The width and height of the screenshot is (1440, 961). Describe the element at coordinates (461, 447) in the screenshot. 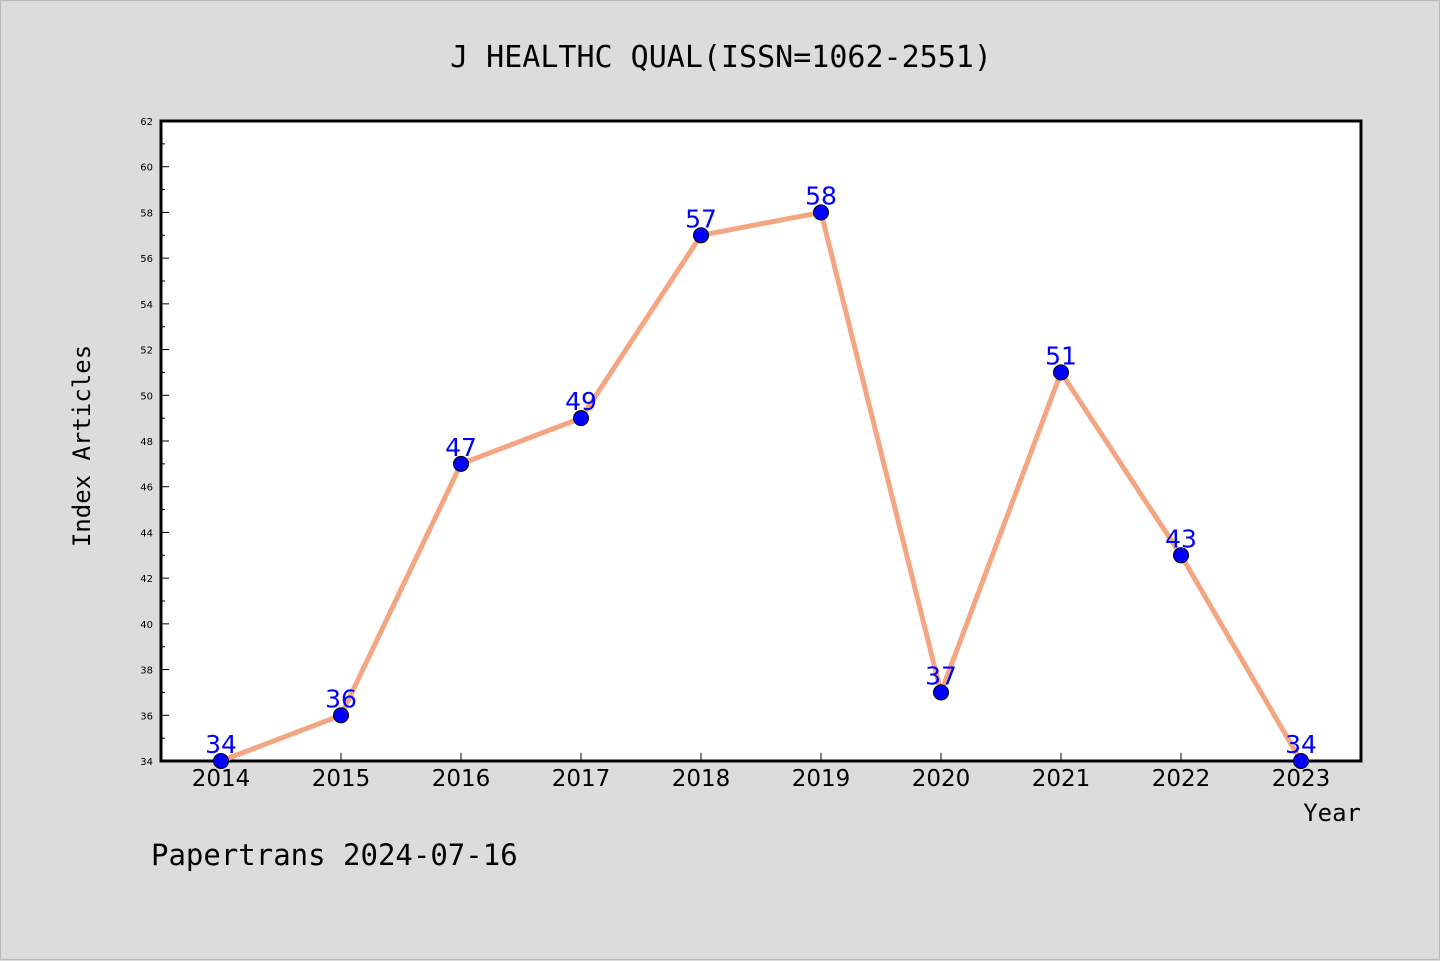

I see `data-label: 47` at that location.